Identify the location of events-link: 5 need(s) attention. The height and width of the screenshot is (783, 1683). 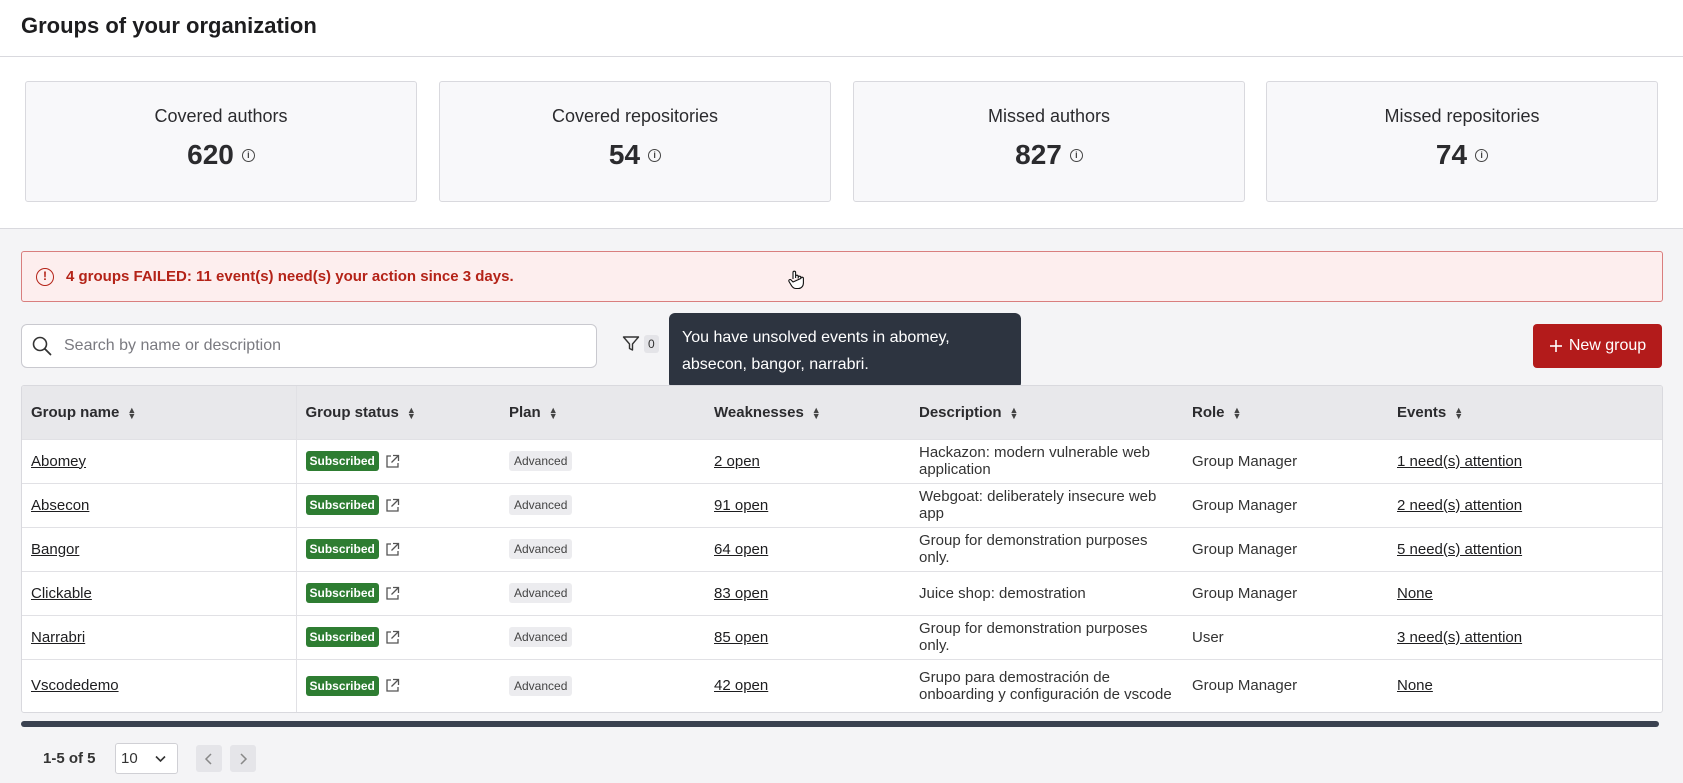
(1460, 549).